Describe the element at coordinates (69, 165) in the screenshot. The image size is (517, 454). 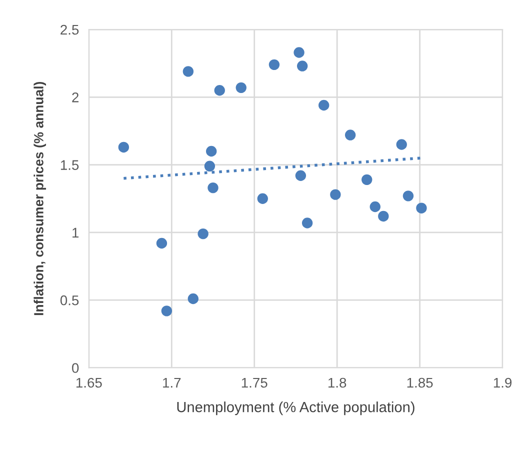
I see `y-tick-label: 1.5` at that location.